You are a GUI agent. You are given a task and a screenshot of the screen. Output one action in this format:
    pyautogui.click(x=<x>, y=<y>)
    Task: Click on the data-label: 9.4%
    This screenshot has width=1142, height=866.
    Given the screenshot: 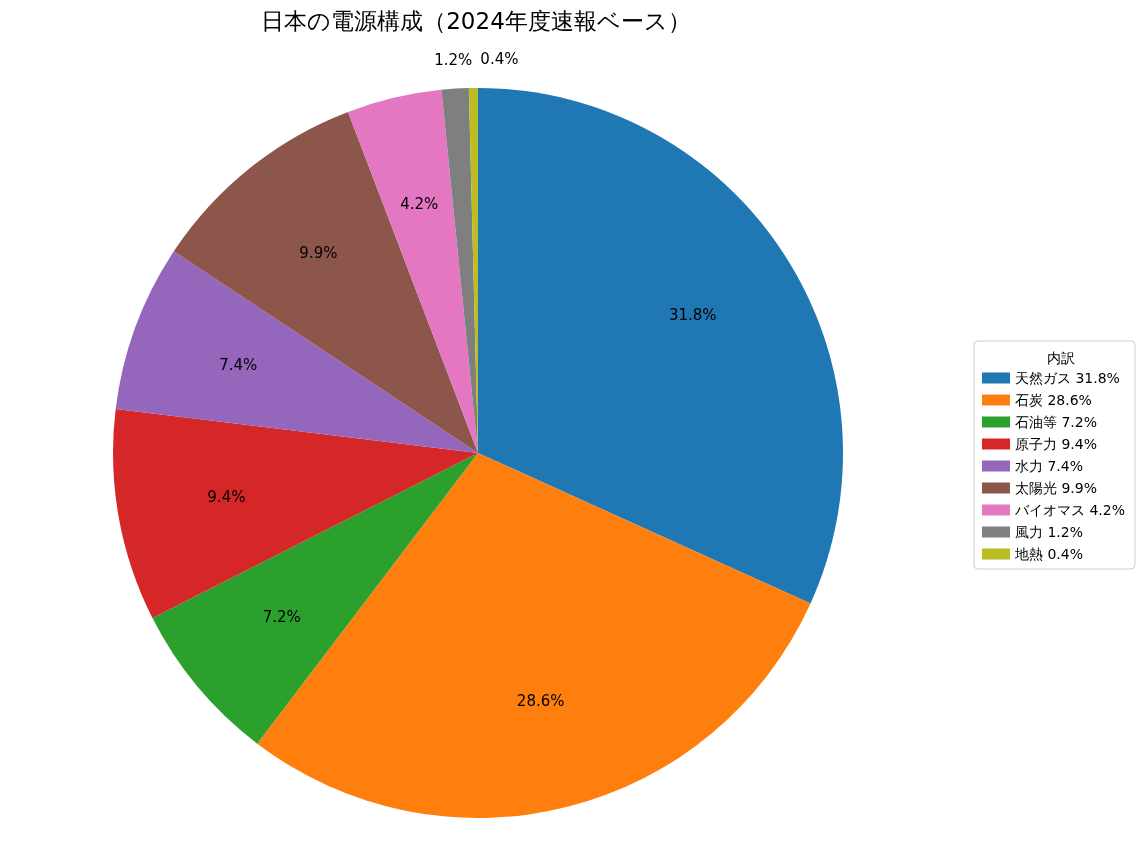 What is the action you would take?
    pyautogui.click(x=226, y=497)
    